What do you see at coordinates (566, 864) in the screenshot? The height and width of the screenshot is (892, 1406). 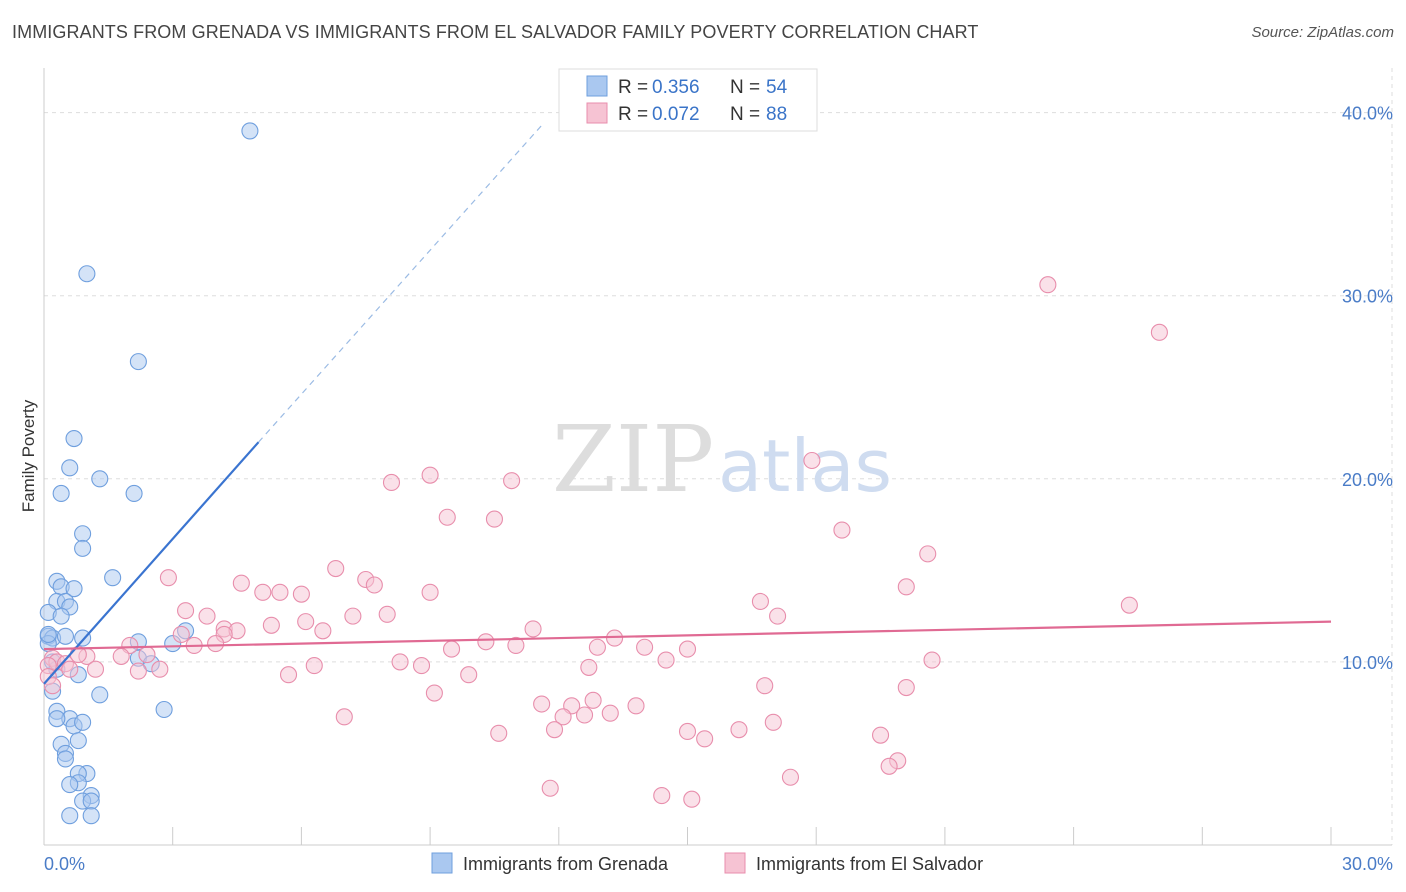 I see `bottom-legend-label-grenada: Immigrants from Grenada` at bounding box center [566, 864].